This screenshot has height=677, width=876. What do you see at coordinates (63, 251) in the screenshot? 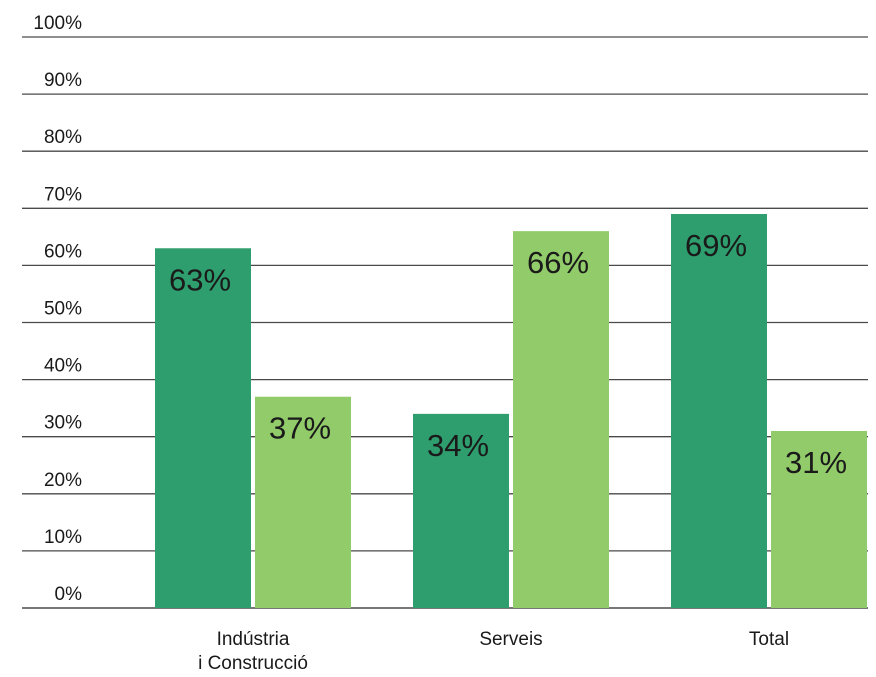
I see `y-tick-label-60: 60%` at bounding box center [63, 251].